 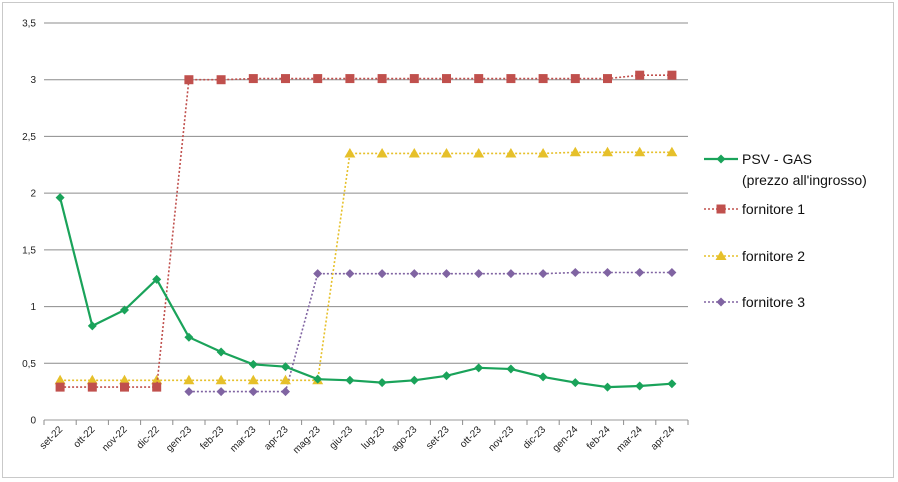 What do you see at coordinates (33, 194) in the screenshot?
I see `y-tick-label: 2` at bounding box center [33, 194].